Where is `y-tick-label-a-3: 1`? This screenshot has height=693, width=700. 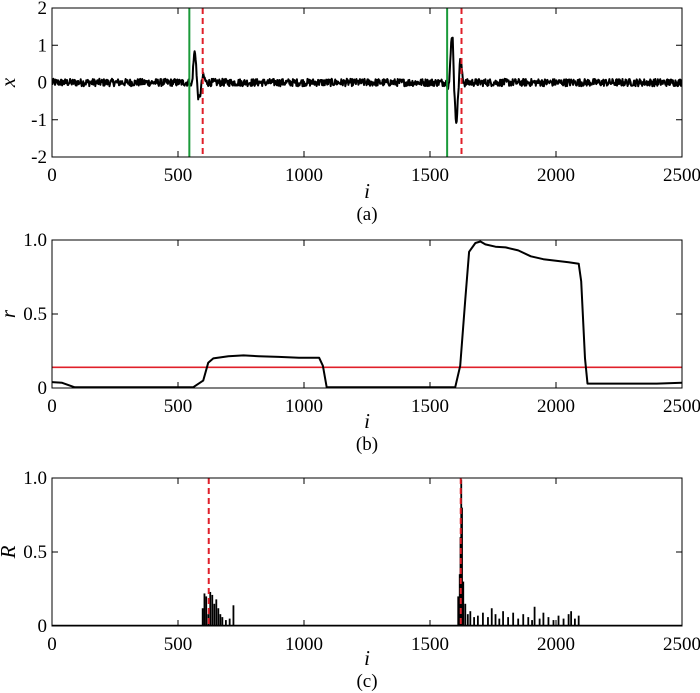 y-tick-label-a-3: 1 is located at coordinates (43, 45).